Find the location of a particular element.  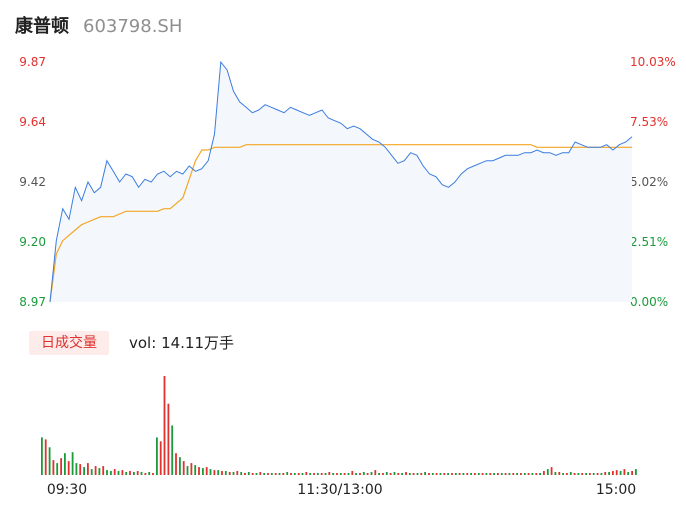

volume-tab: 日成交量 is located at coordinates (69, 343).